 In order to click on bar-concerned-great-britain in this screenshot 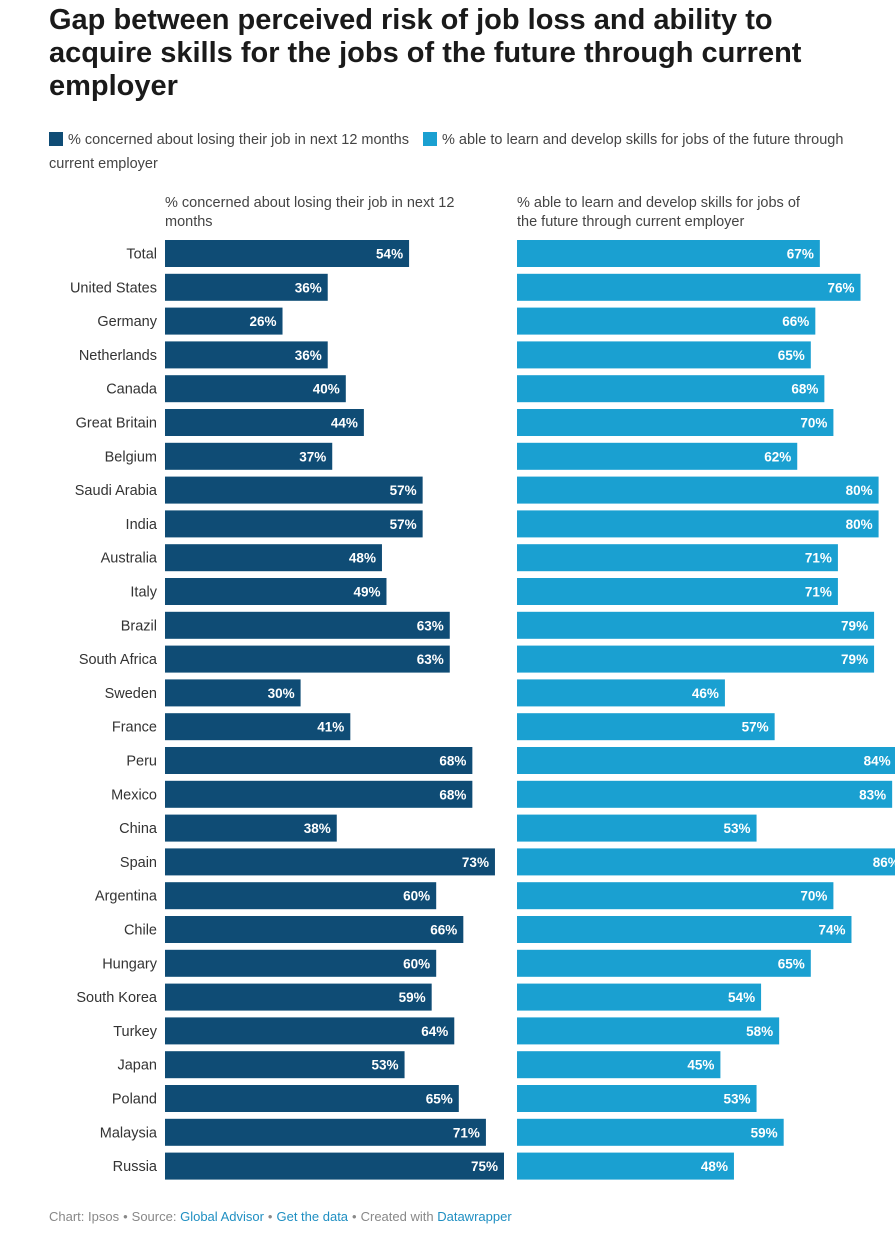, I will do `click(264, 422)`.